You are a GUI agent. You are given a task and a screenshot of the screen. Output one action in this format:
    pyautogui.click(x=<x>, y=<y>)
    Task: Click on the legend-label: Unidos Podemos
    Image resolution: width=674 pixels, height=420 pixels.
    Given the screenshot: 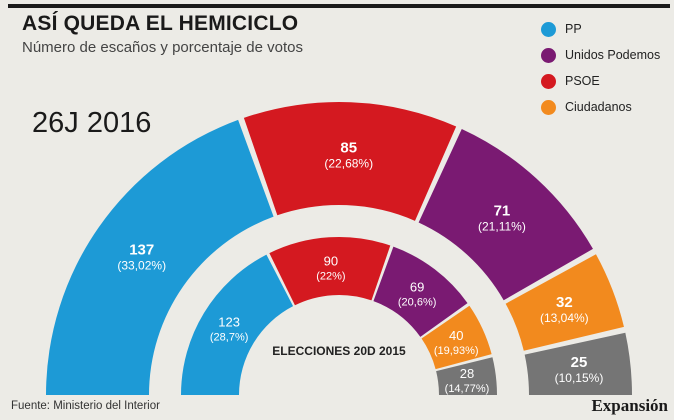 What is the action you would take?
    pyautogui.click(x=613, y=55)
    